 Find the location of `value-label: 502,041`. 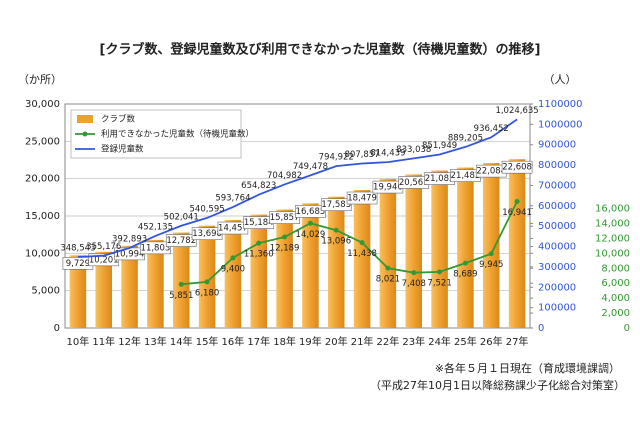

value-label: 502,041 is located at coordinates (181, 217).